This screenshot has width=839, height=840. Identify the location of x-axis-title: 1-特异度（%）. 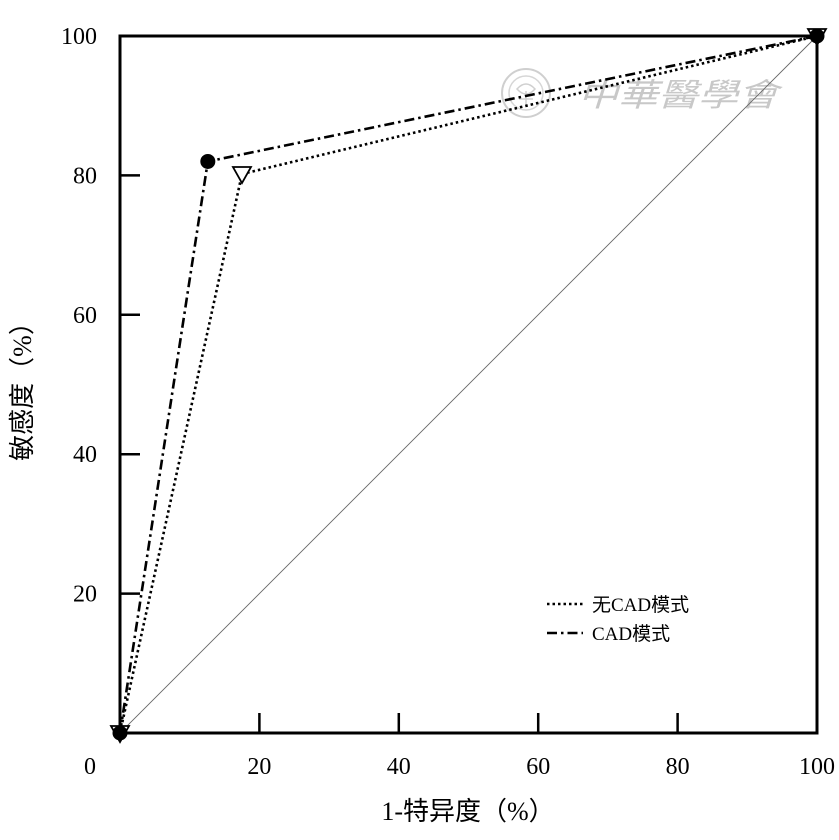
(467, 811).